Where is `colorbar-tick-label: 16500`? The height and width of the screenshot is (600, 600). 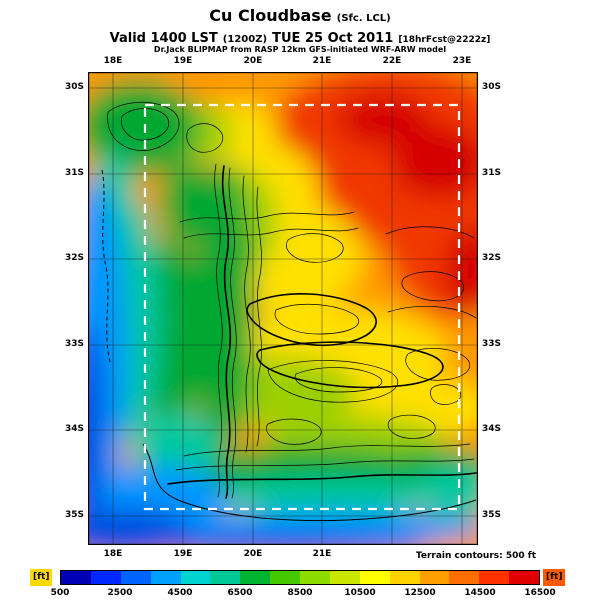 colorbar-tick-label: 16500 is located at coordinates (540, 593).